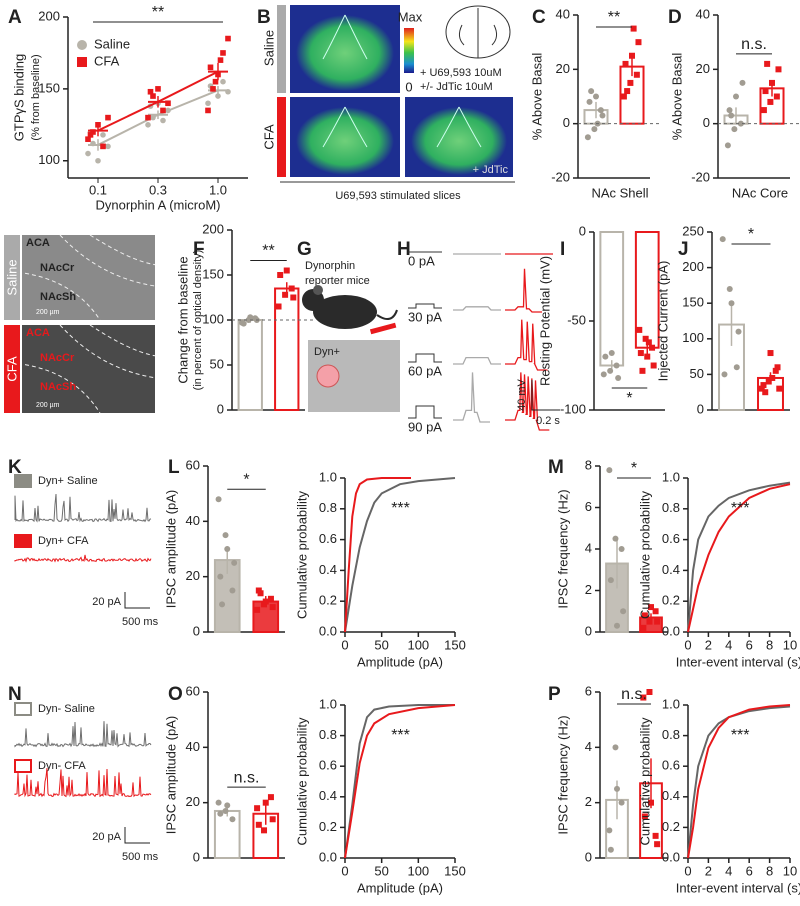  What do you see at coordinates (522, 394) in the screenshot?
I see `scale-label: 40 mV` at bounding box center [522, 394].